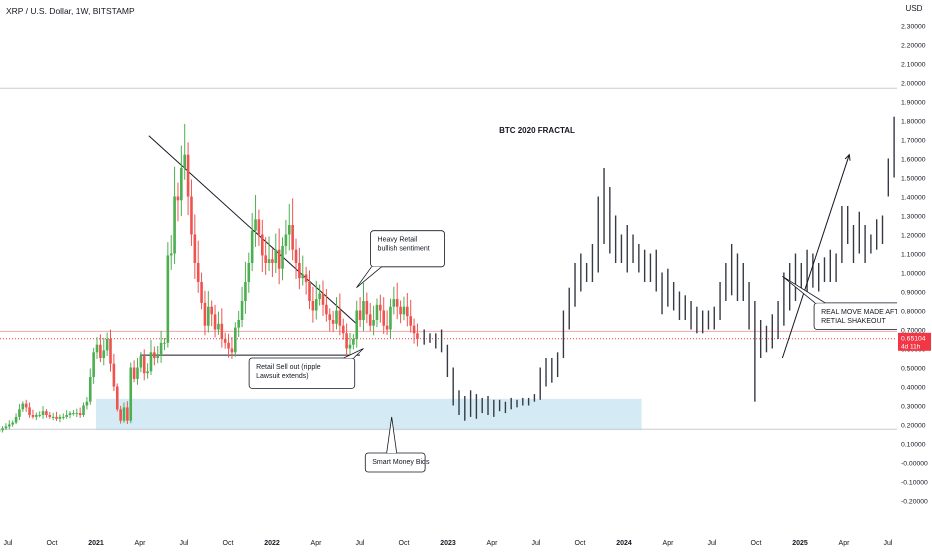 The width and height of the screenshot is (932, 555). Describe the element at coordinates (70, 11) in the screenshot. I see `symbol-title: XRP / U.S. Dollar, 1W, BITSTAMP` at that location.